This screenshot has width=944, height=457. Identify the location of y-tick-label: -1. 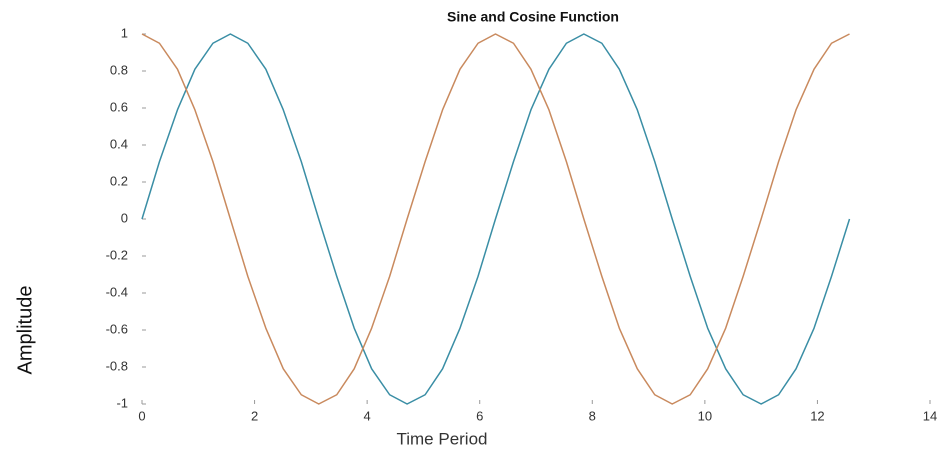
(122, 402).